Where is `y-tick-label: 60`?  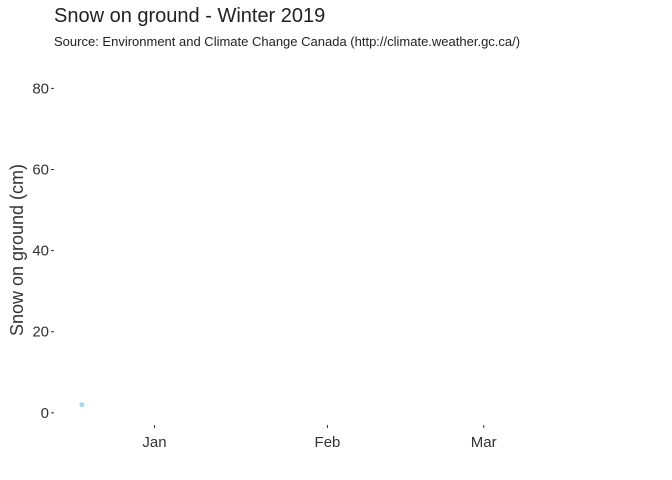
y-tick-label: 60 is located at coordinates (40, 170).